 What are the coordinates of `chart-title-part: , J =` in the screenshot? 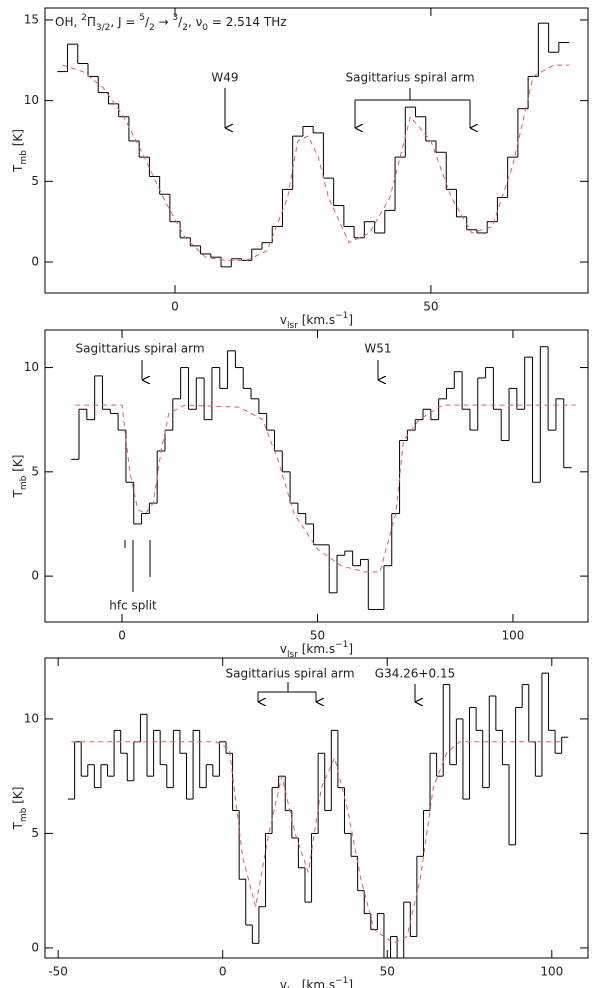 It's located at (124, 22).